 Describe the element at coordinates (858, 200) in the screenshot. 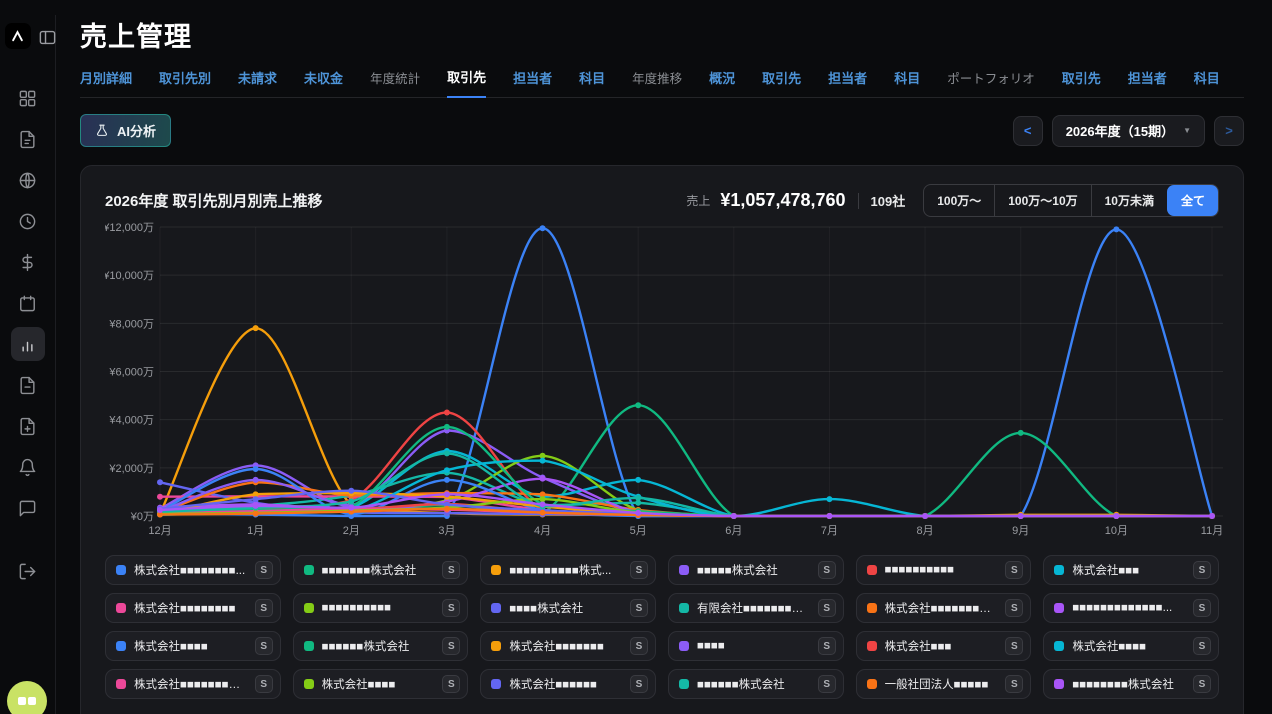

I see `divider` at that location.